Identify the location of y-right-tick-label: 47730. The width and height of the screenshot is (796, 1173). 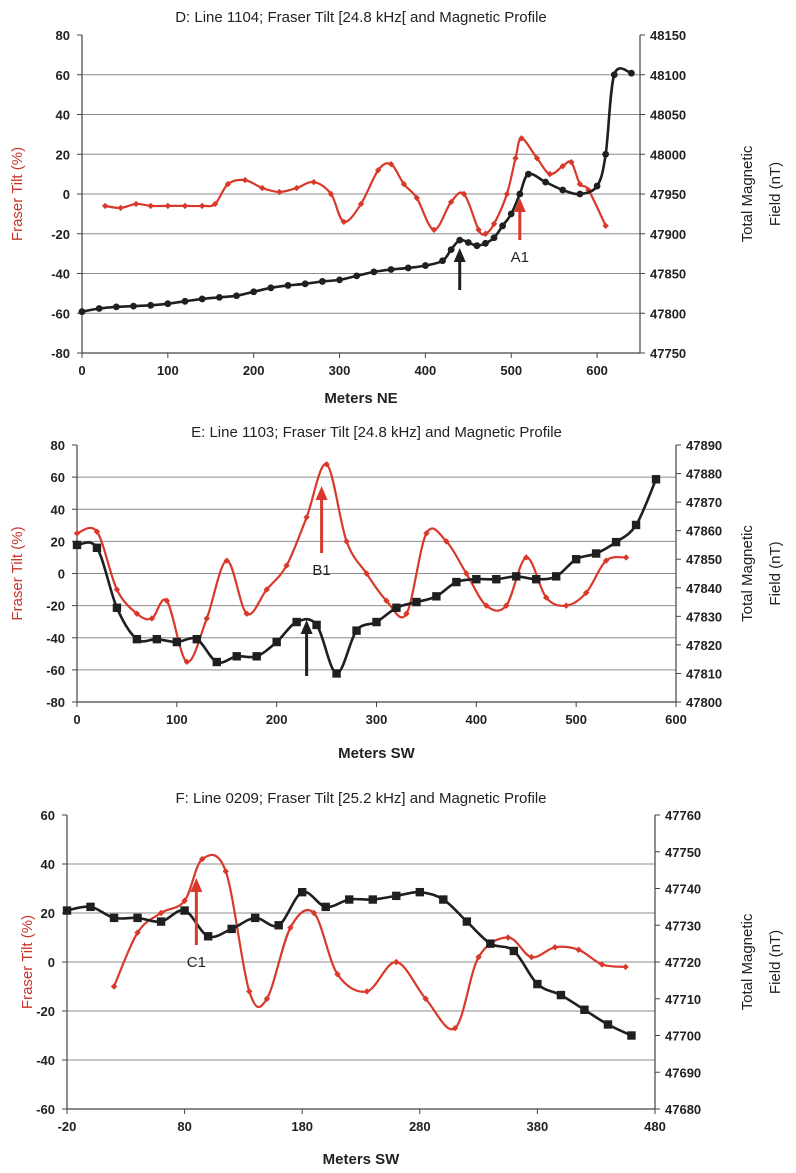
(683, 925).